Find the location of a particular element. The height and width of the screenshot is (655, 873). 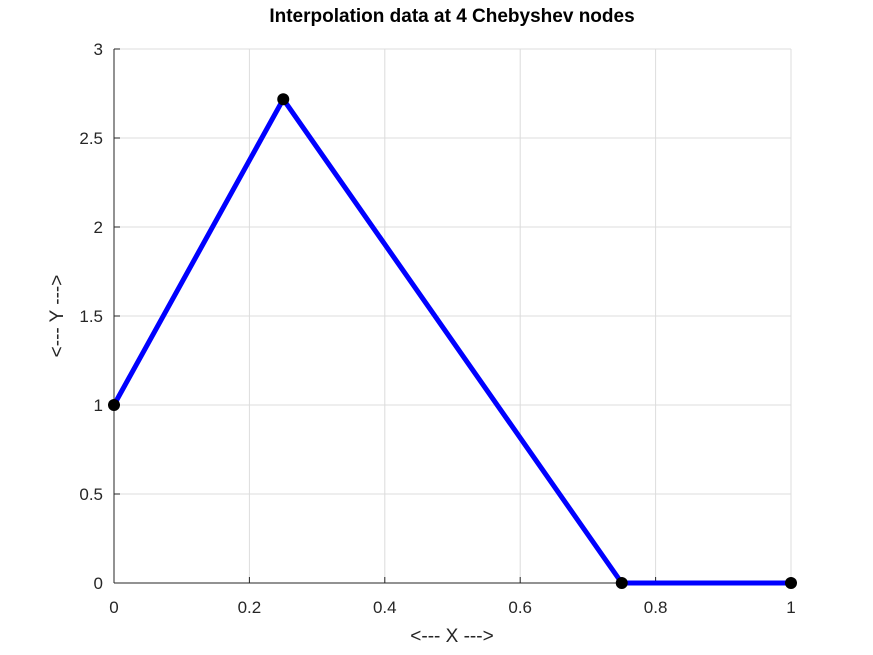

x-tick-label: 1 is located at coordinates (790, 607).